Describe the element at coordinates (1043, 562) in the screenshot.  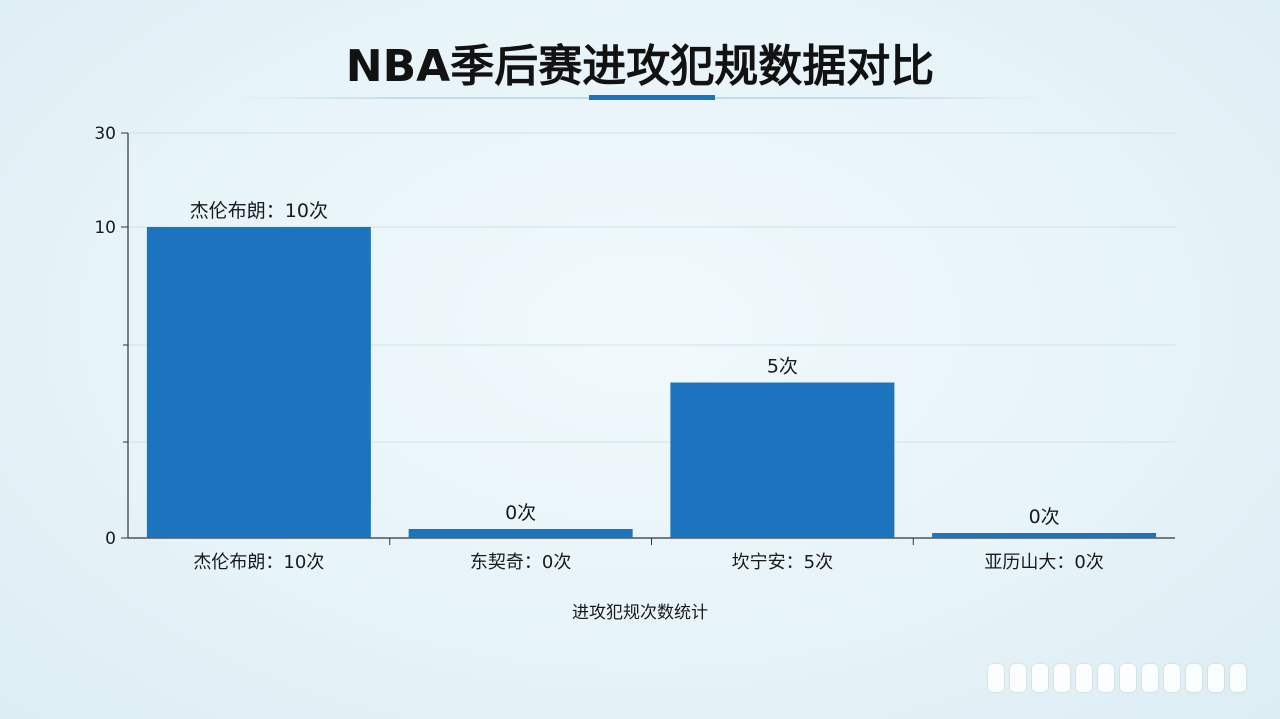
I see `x-tick-label: 亚历山大：0次` at that location.